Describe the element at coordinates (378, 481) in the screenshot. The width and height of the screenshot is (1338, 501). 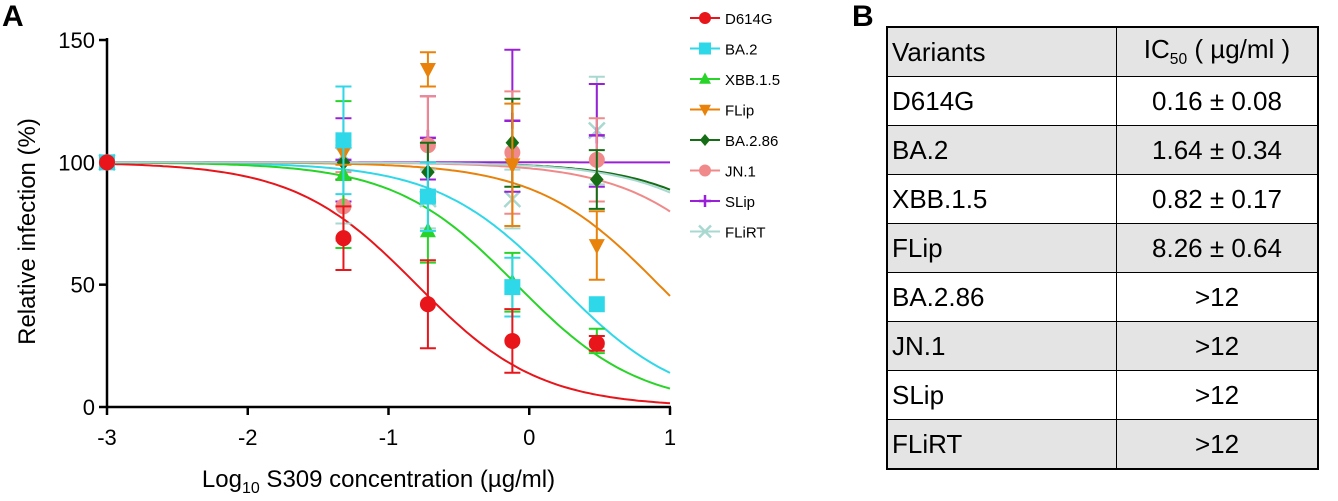
I see `x-axis-title: Log10 S309 concentration (µg/ml)` at that location.